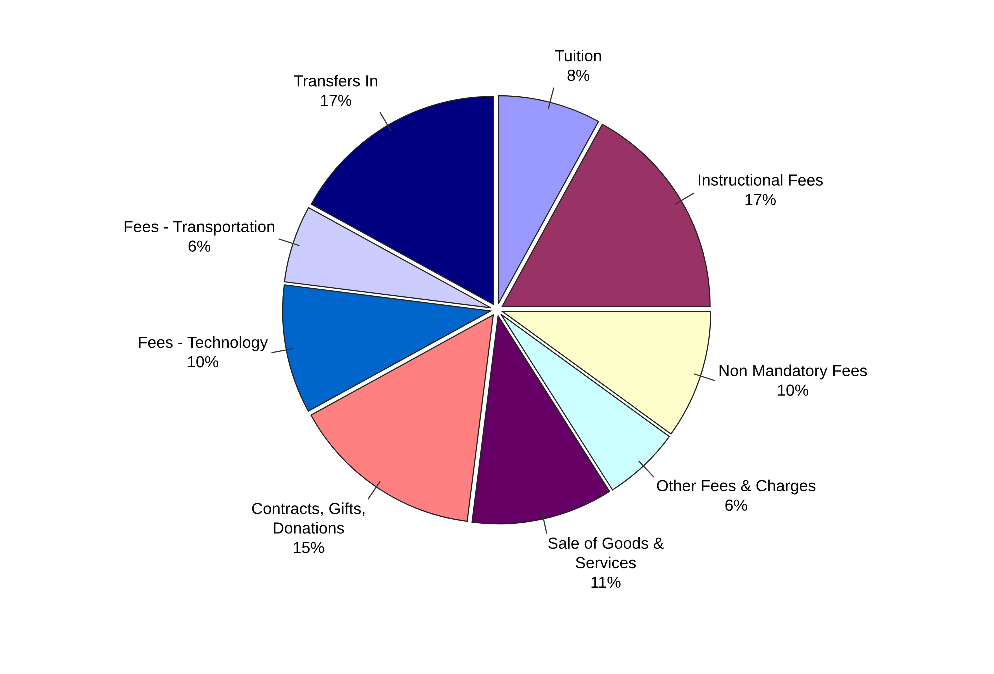 The width and height of the screenshot is (994, 674). What do you see at coordinates (203, 344) in the screenshot?
I see `slice-label: Fees - Technology` at bounding box center [203, 344].